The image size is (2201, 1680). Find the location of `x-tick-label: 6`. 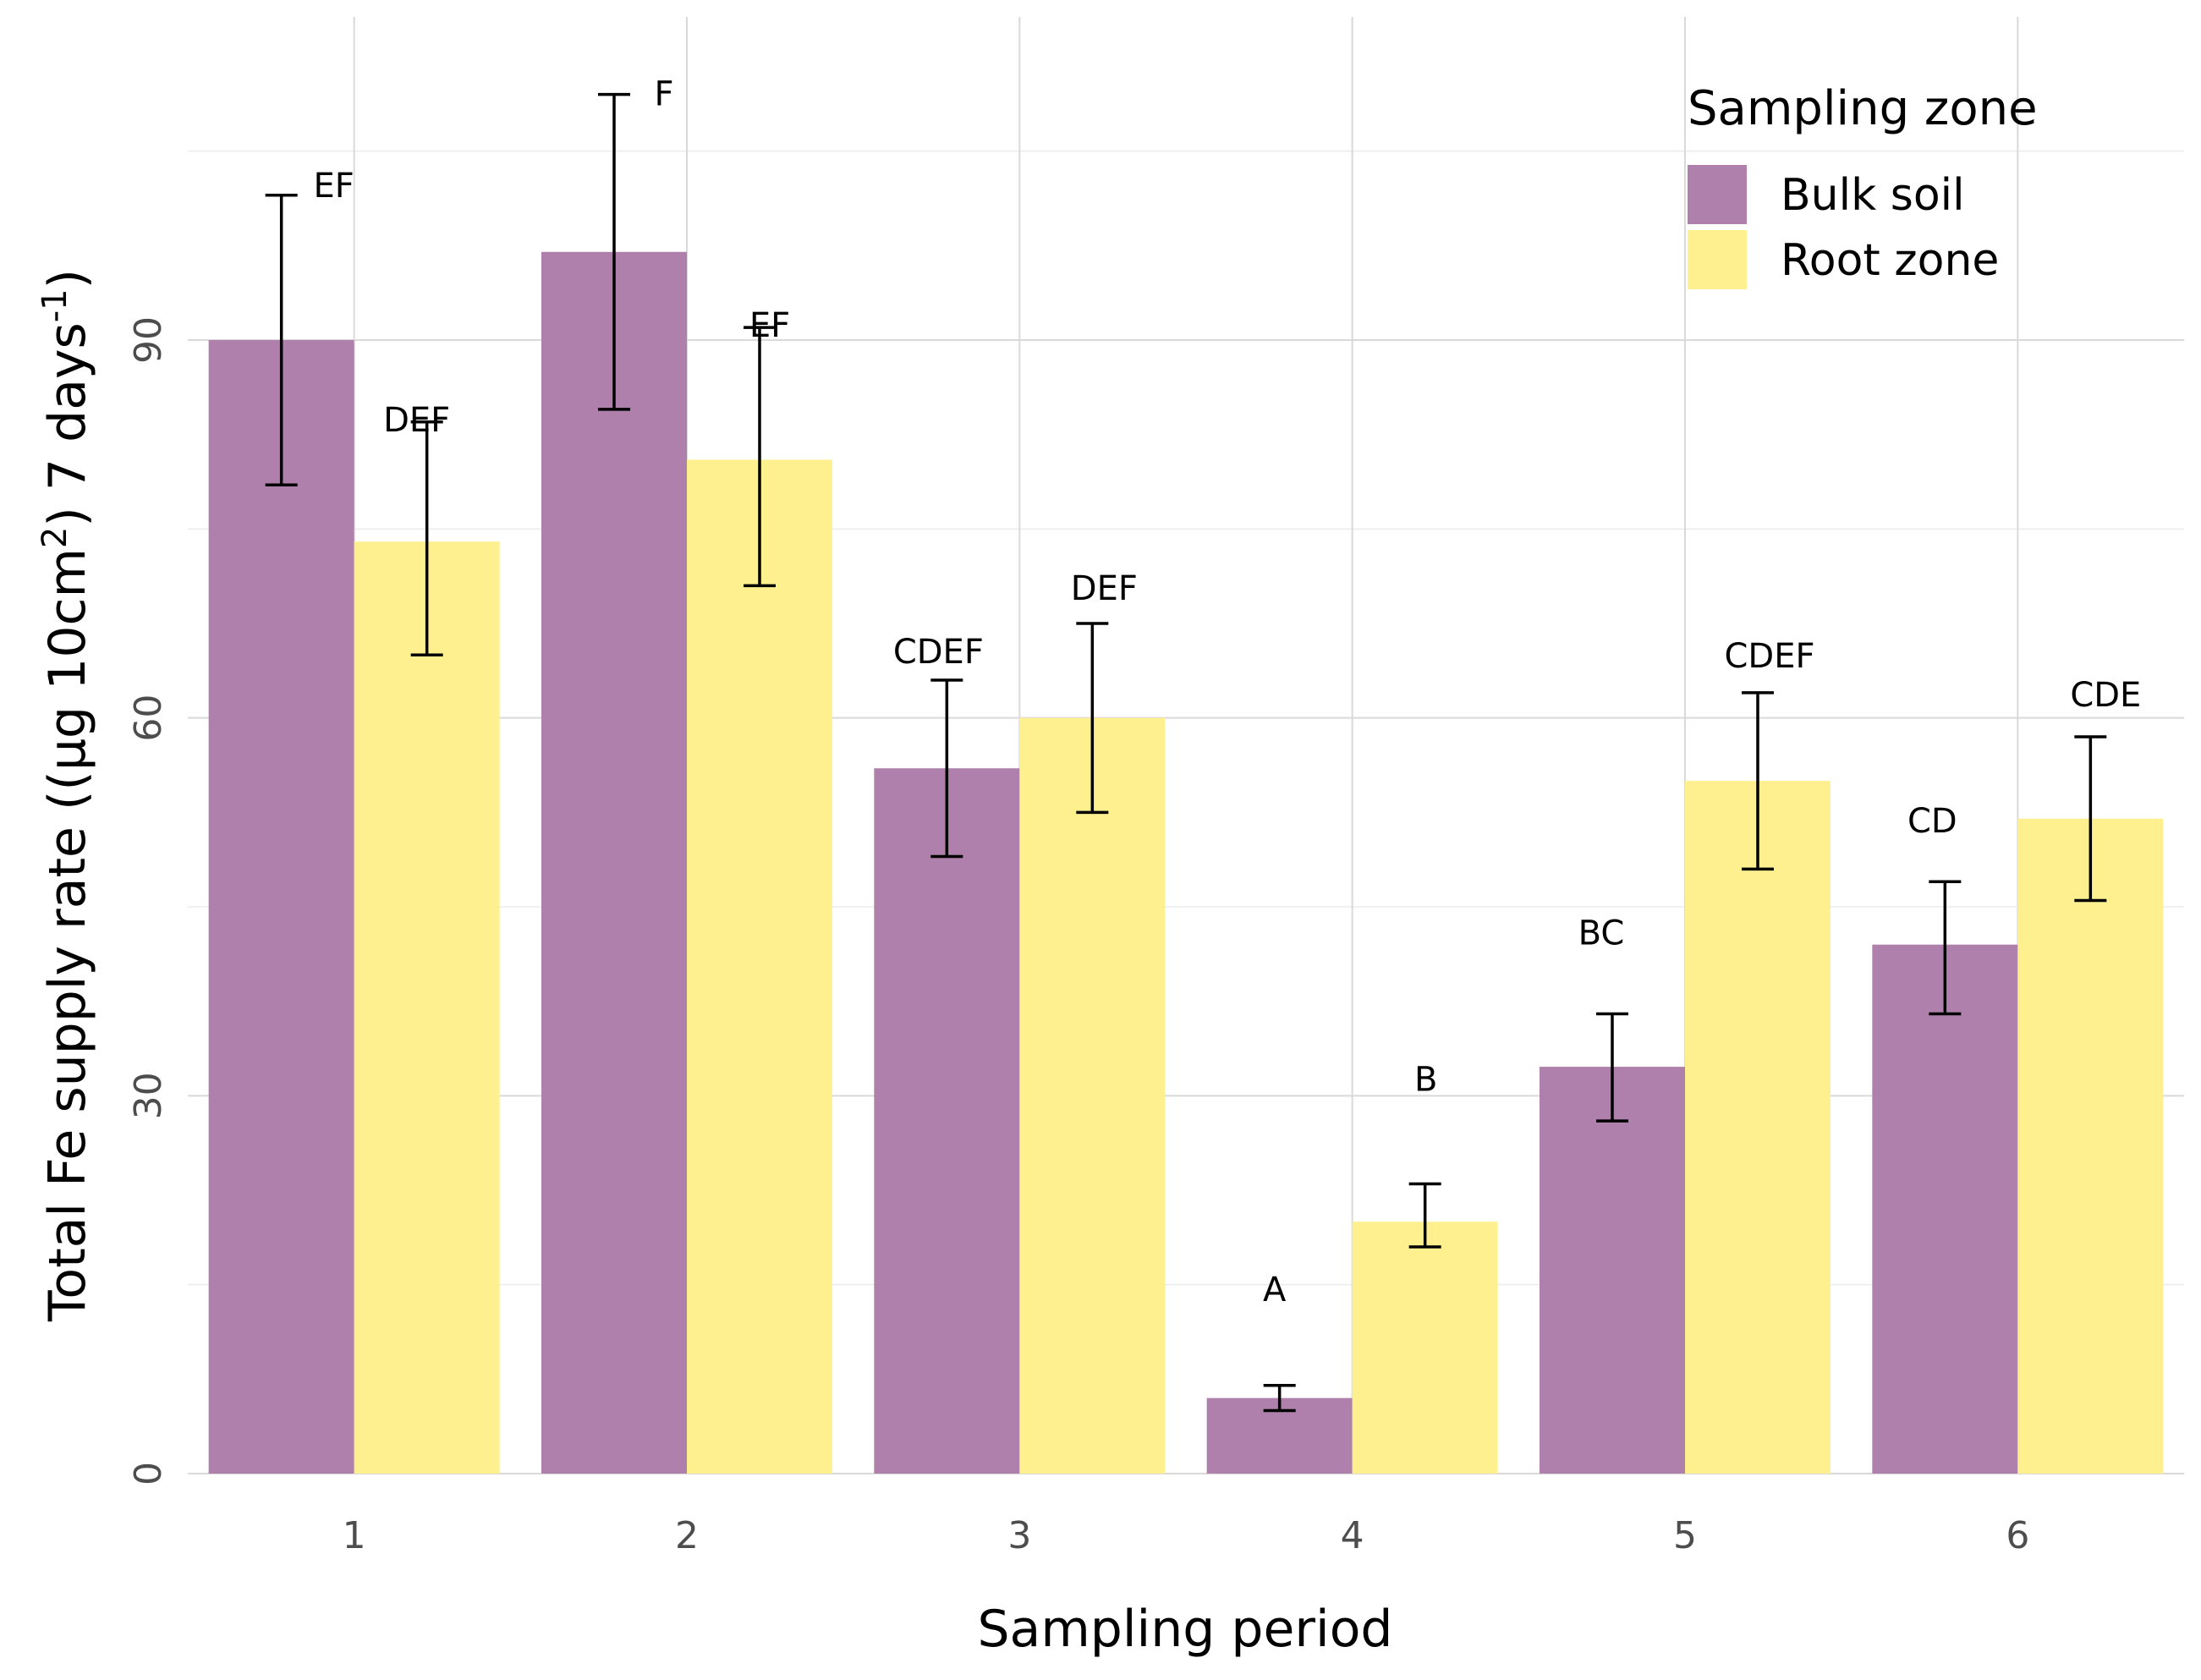

x-tick-label: 6 is located at coordinates (2017, 1535).